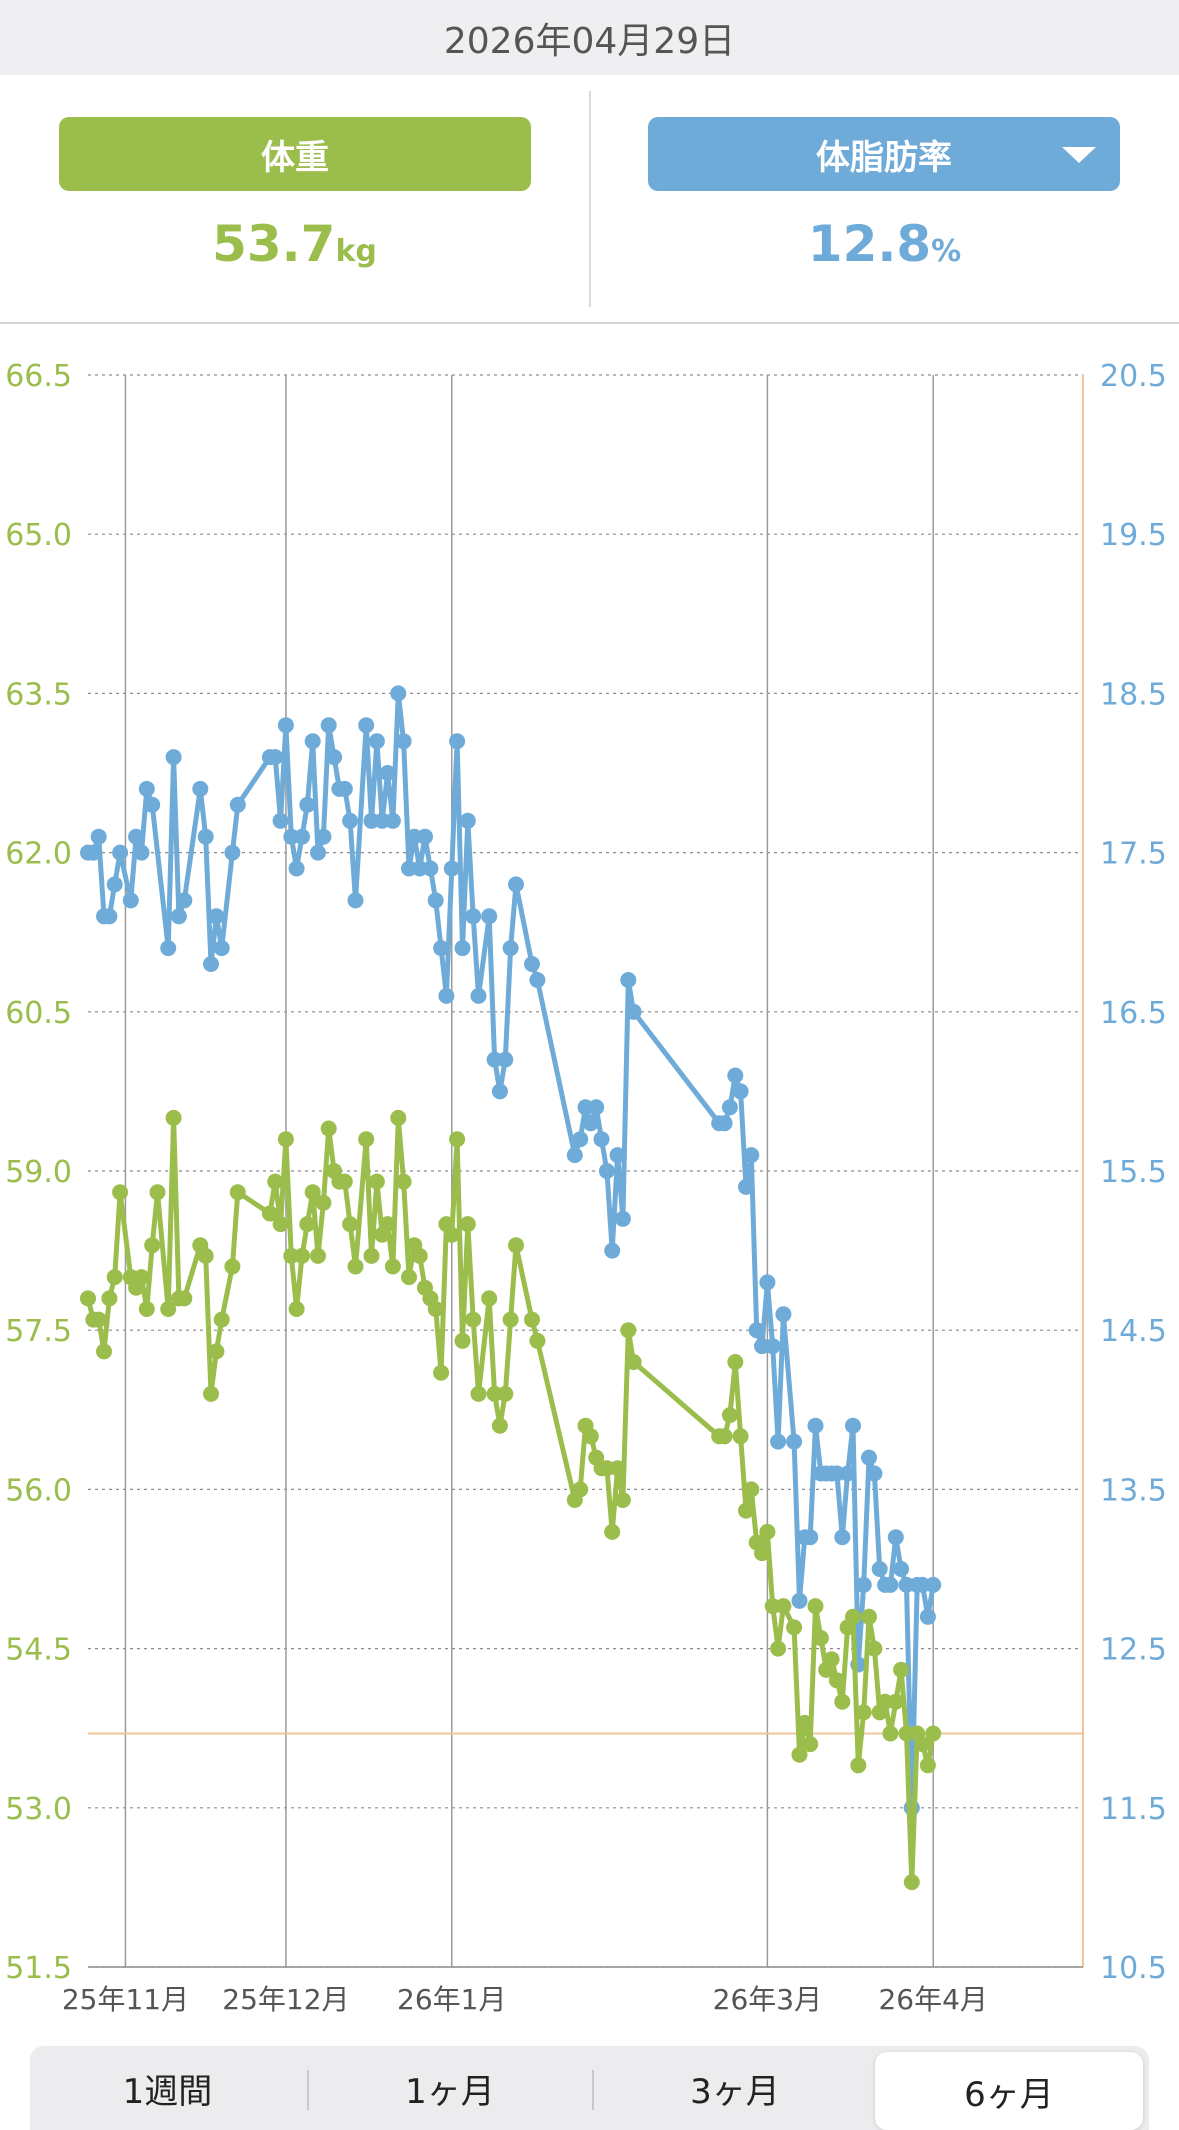 The width and height of the screenshot is (1179, 2130). I want to click on tab-6months: 6ヶ月, so click(1009, 2091).